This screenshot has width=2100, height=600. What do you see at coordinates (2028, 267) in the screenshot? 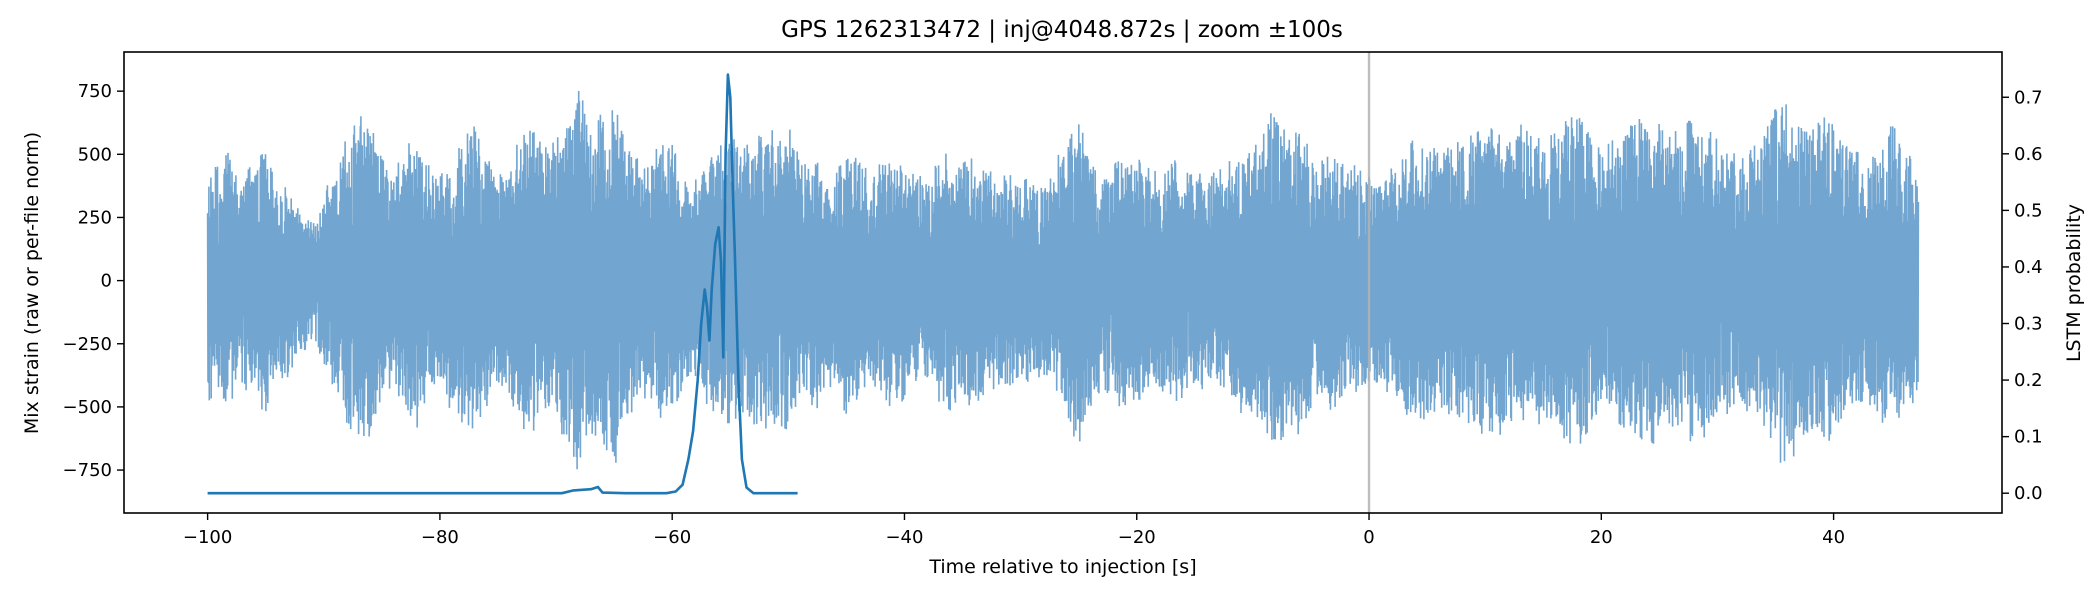
I see `right-y-tick-label: 0.4` at bounding box center [2028, 267].